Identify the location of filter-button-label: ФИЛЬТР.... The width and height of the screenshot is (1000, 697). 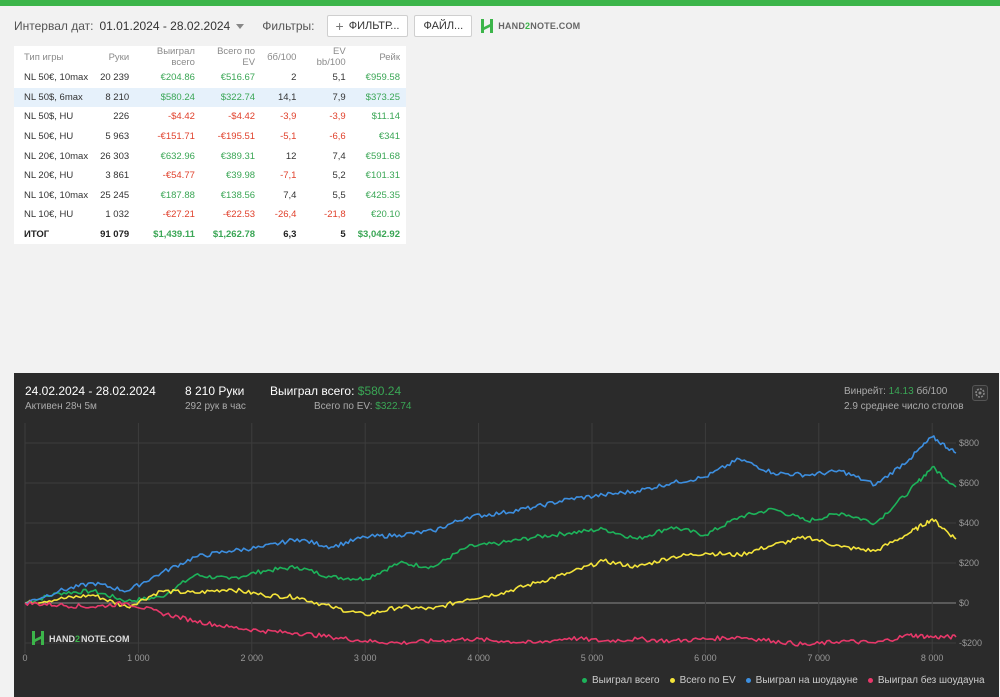
(374, 26).